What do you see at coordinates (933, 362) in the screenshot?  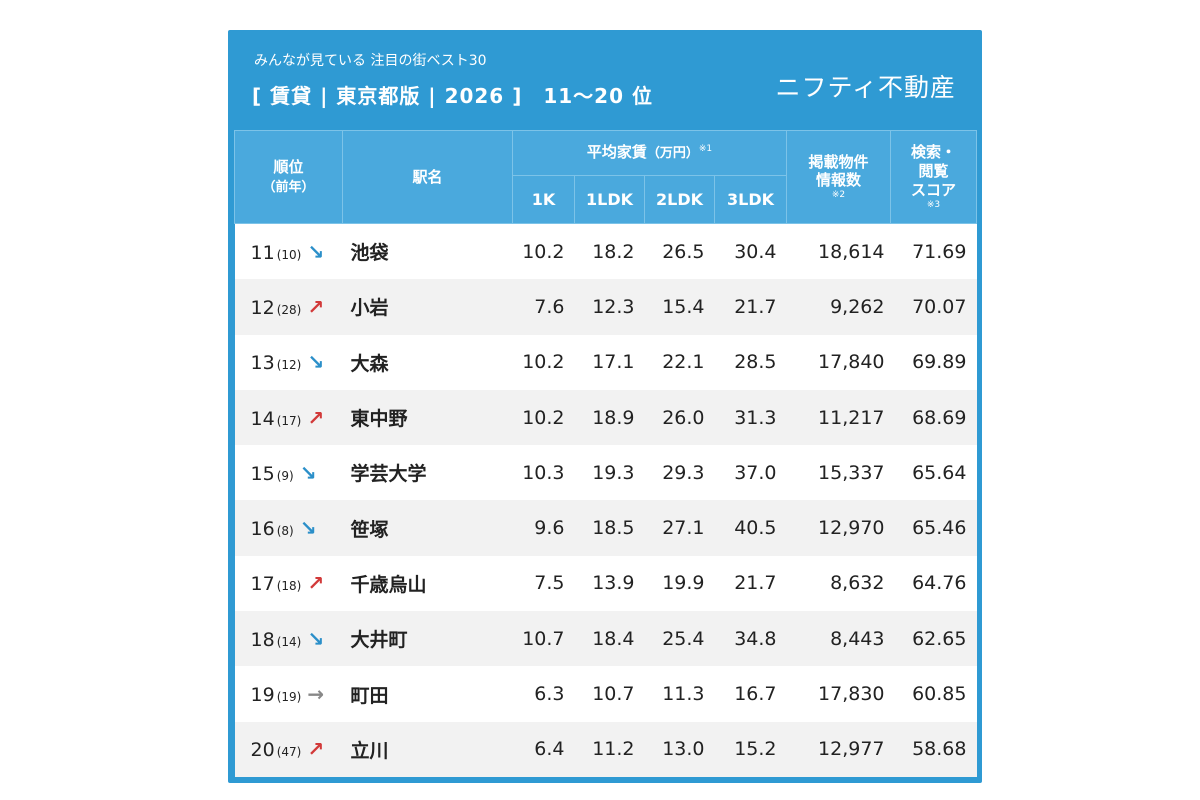 I see `search-score: 69.89` at bounding box center [933, 362].